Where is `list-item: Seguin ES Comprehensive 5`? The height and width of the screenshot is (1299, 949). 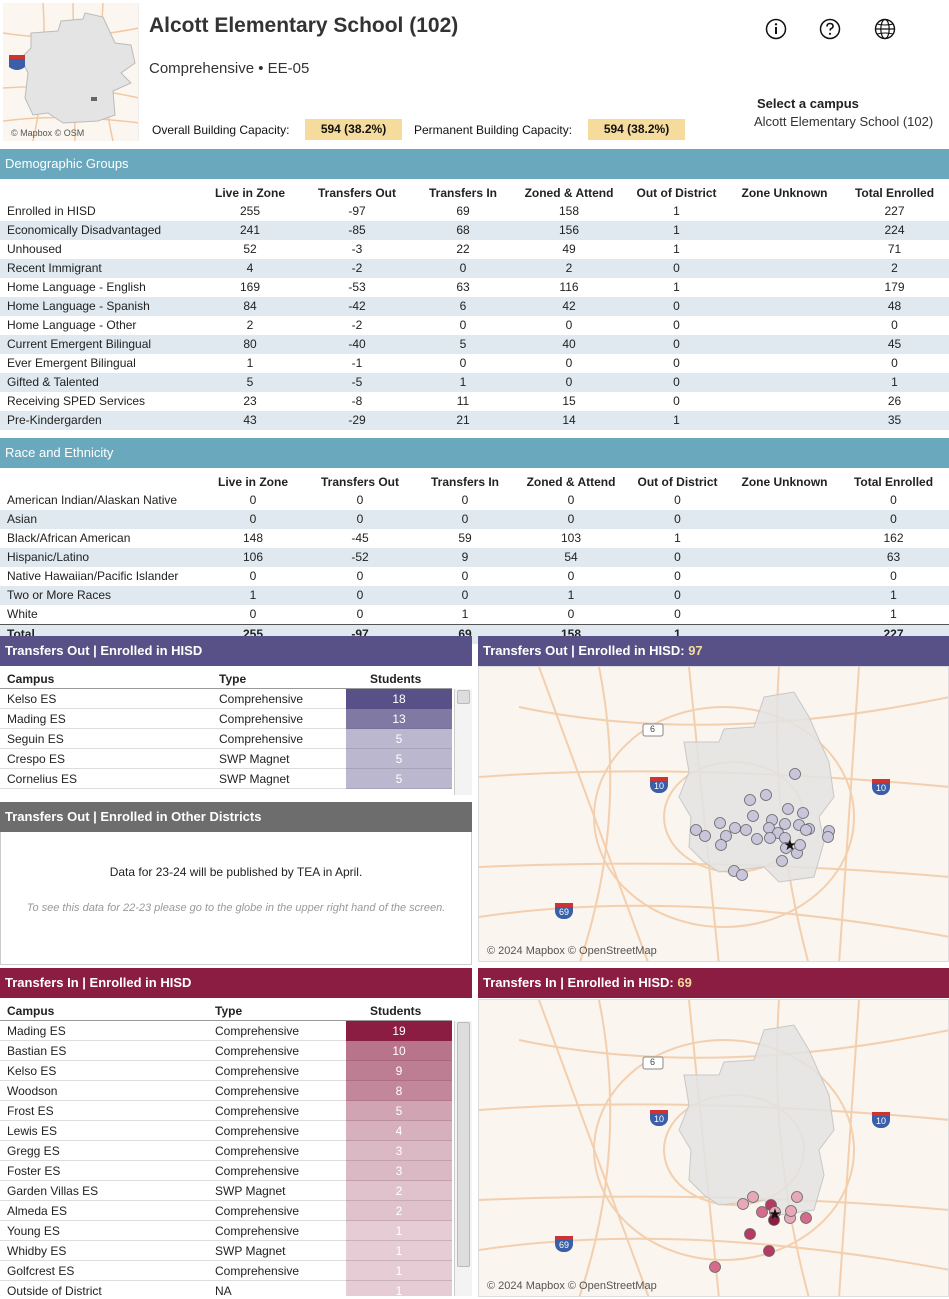 list-item: Seguin ES Comprehensive 5 is located at coordinates (226, 739).